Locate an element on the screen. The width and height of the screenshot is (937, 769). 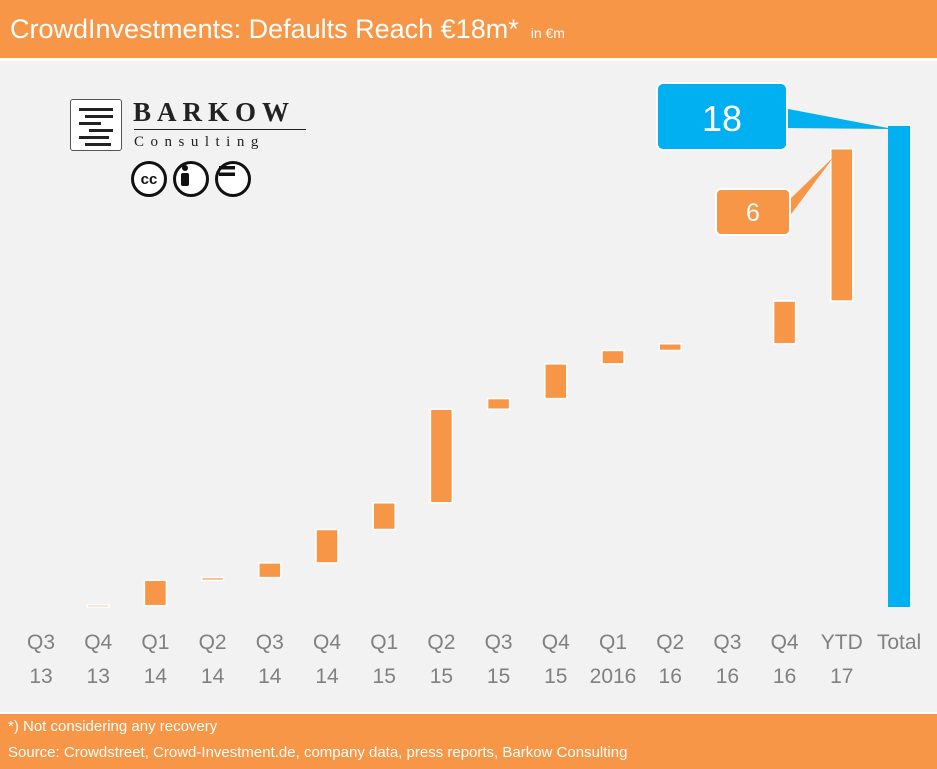
x-tick-label: 17 is located at coordinates (841, 676).